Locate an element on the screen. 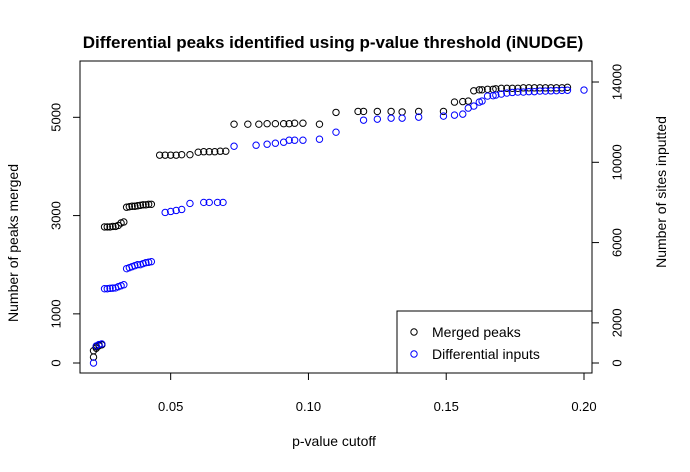 The width and height of the screenshot is (690, 472). y-right-tick-label: 6000 is located at coordinates (617, 242).